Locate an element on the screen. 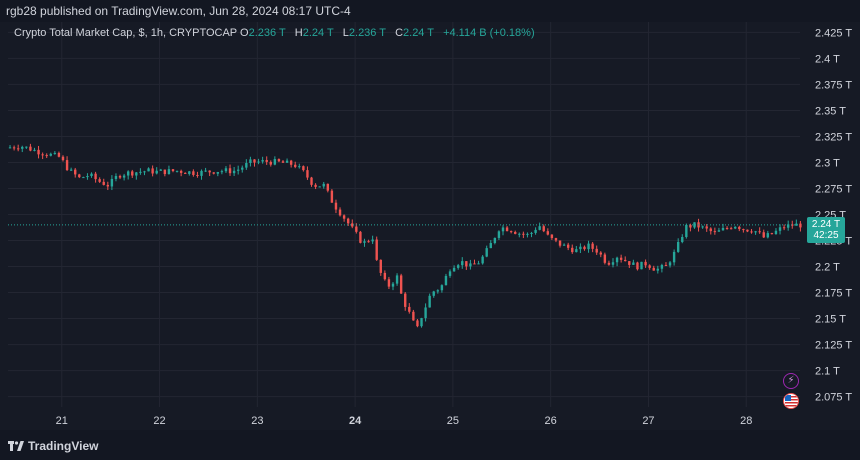  y-tick-label: 2.35 T is located at coordinates (830, 111).